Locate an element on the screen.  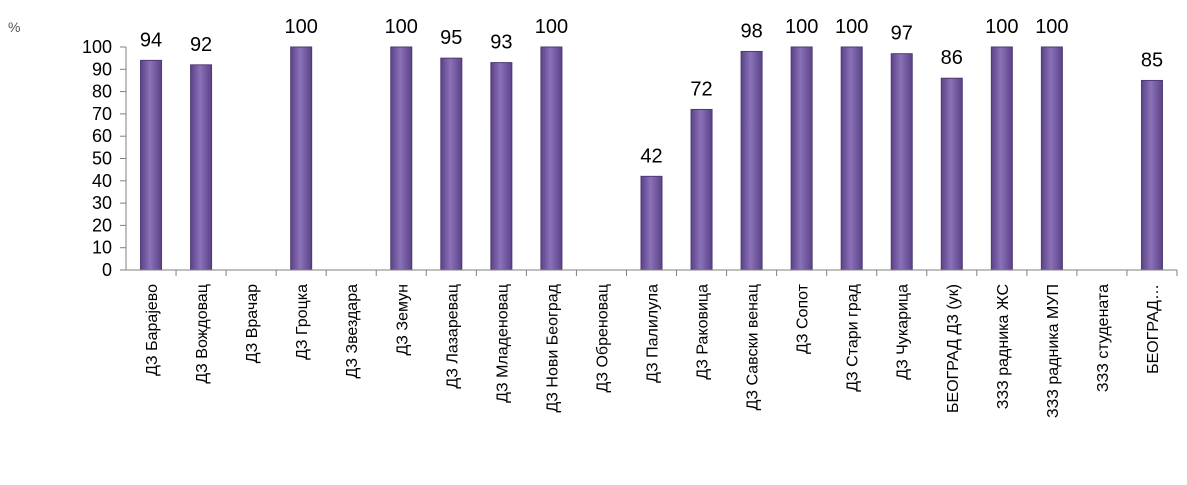
x-tick-label: ДЗ Вождовац is located at coordinates (202, 334).